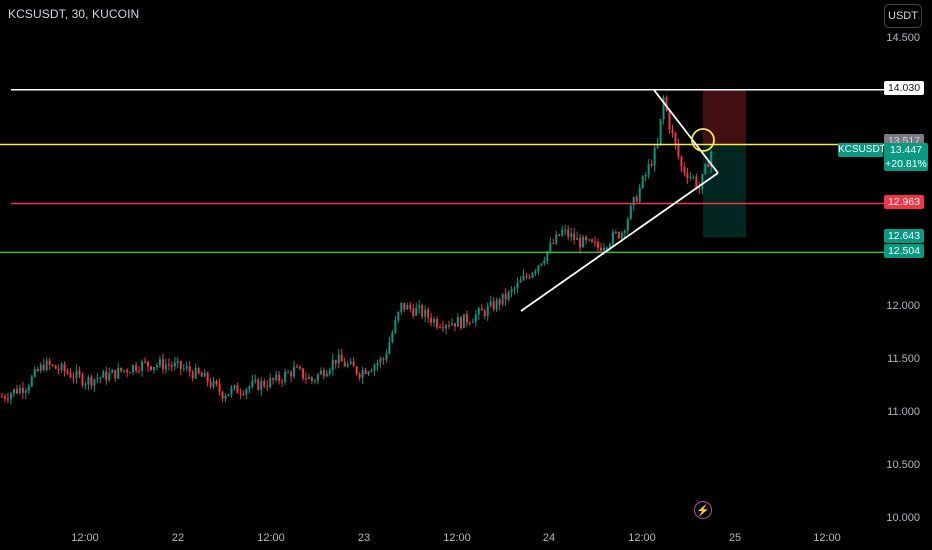 This screenshot has height=550, width=932. Describe the element at coordinates (906, 157) in the screenshot. I see `current-price-tag: 13.447 +20.81%` at that location.